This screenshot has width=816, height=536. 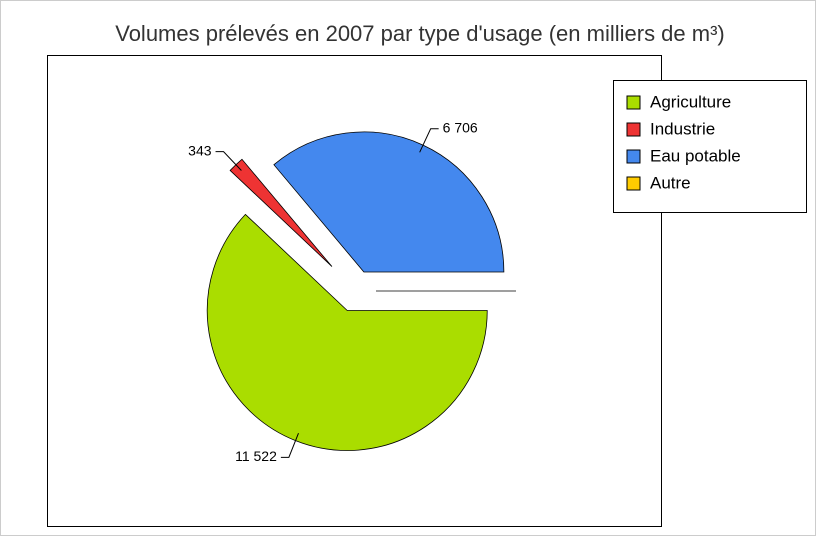 What do you see at coordinates (670, 182) in the screenshot?
I see `legend-label: Autre` at bounding box center [670, 182].